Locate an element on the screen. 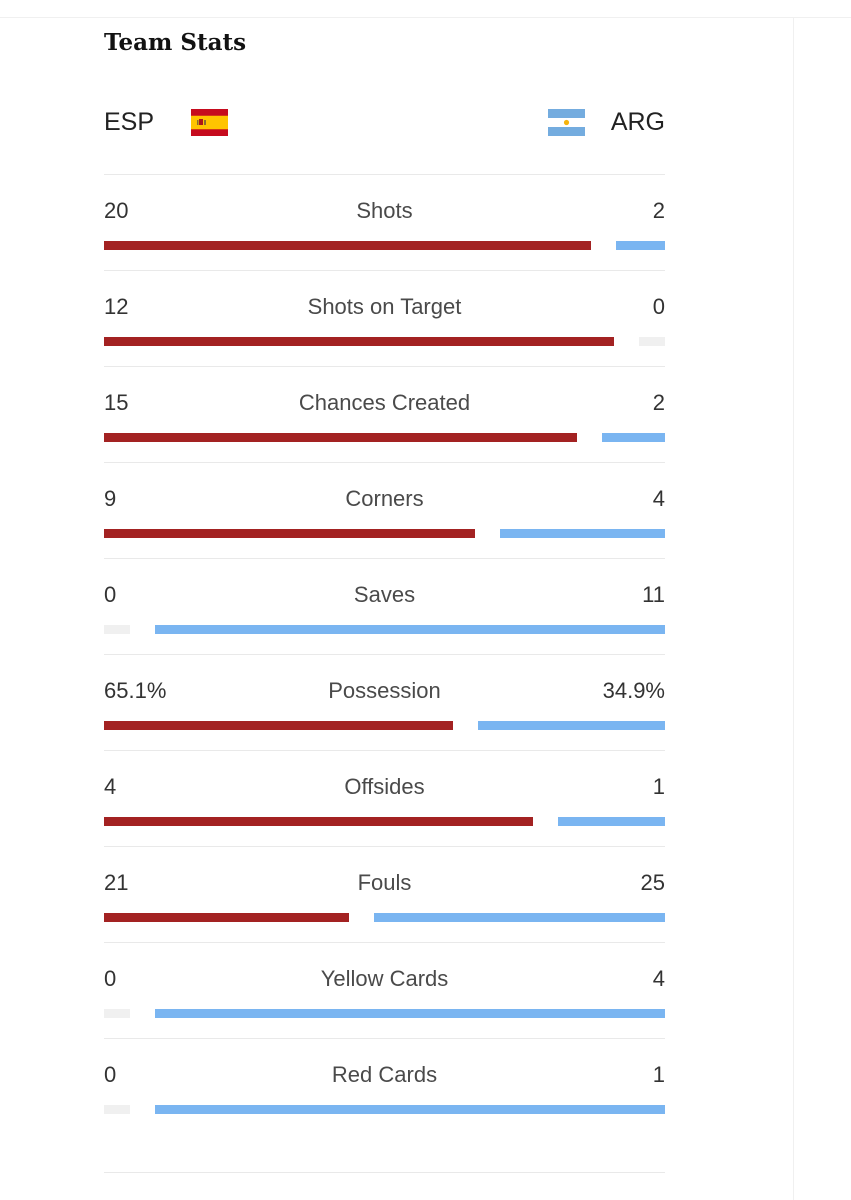  home-team: ESP is located at coordinates (166, 122).